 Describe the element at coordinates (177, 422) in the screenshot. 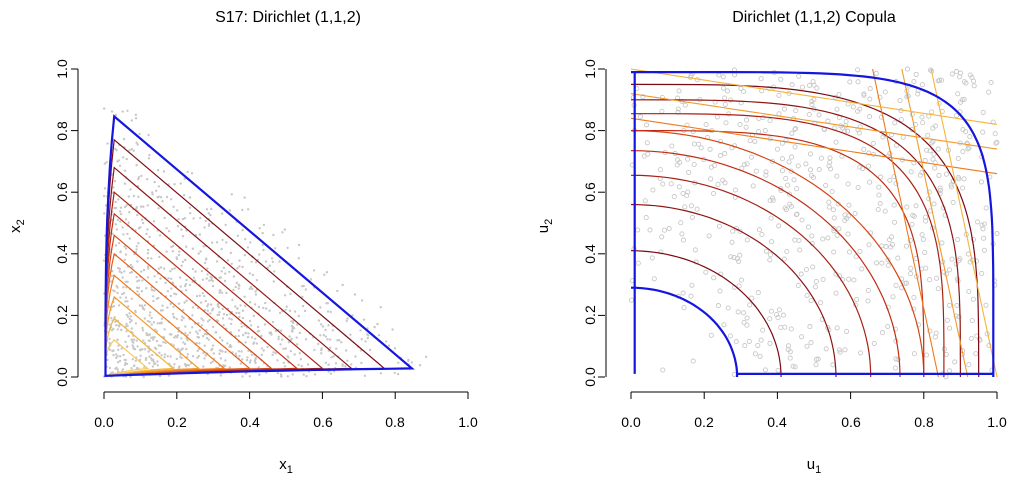

I see `x-tick-label: 0.2` at that location.